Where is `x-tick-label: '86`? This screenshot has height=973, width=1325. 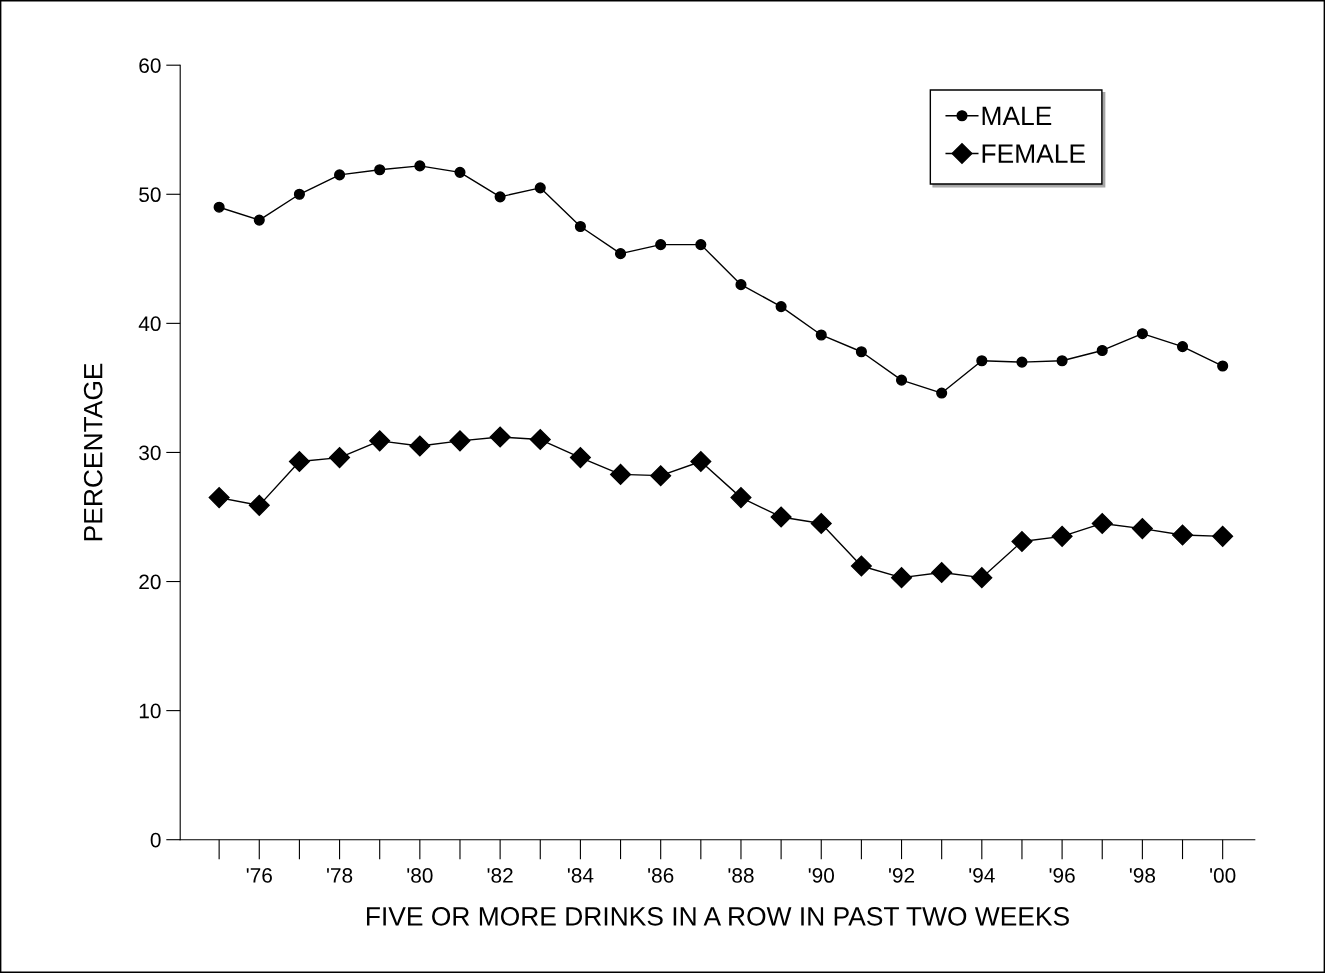 x-tick-label: '86 is located at coordinates (661, 875).